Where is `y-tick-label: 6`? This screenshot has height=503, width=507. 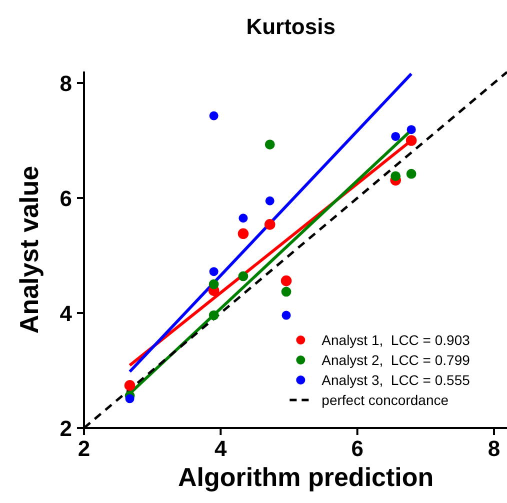 y-tick-label: 6 is located at coordinates (66, 198).